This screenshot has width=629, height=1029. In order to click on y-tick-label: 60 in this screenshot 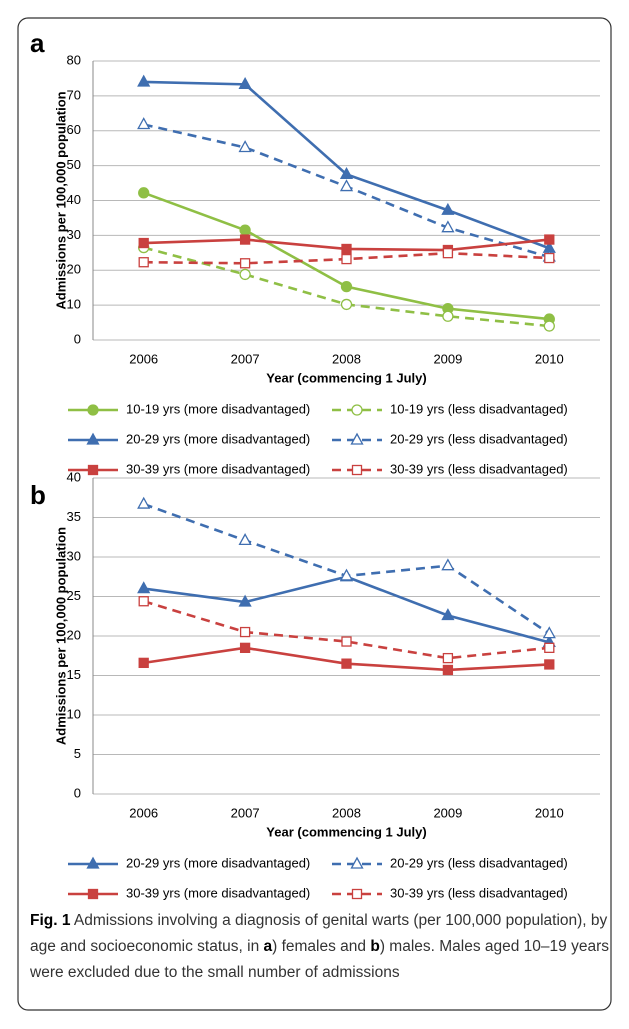, I will do `click(74, 129)`.